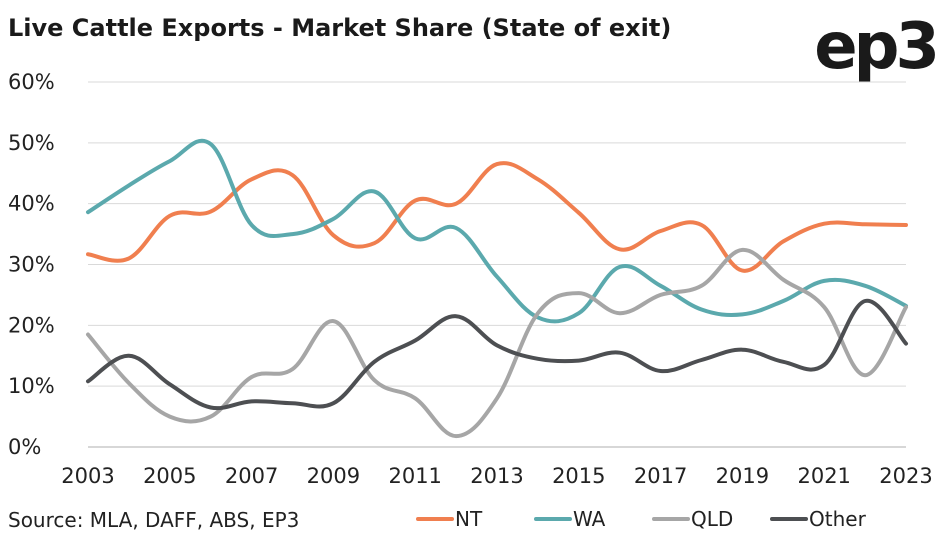 Image resolution: width=947 pixels, height=541 pixels. I want to click on legend-label-other: Other, so click(838, 519).